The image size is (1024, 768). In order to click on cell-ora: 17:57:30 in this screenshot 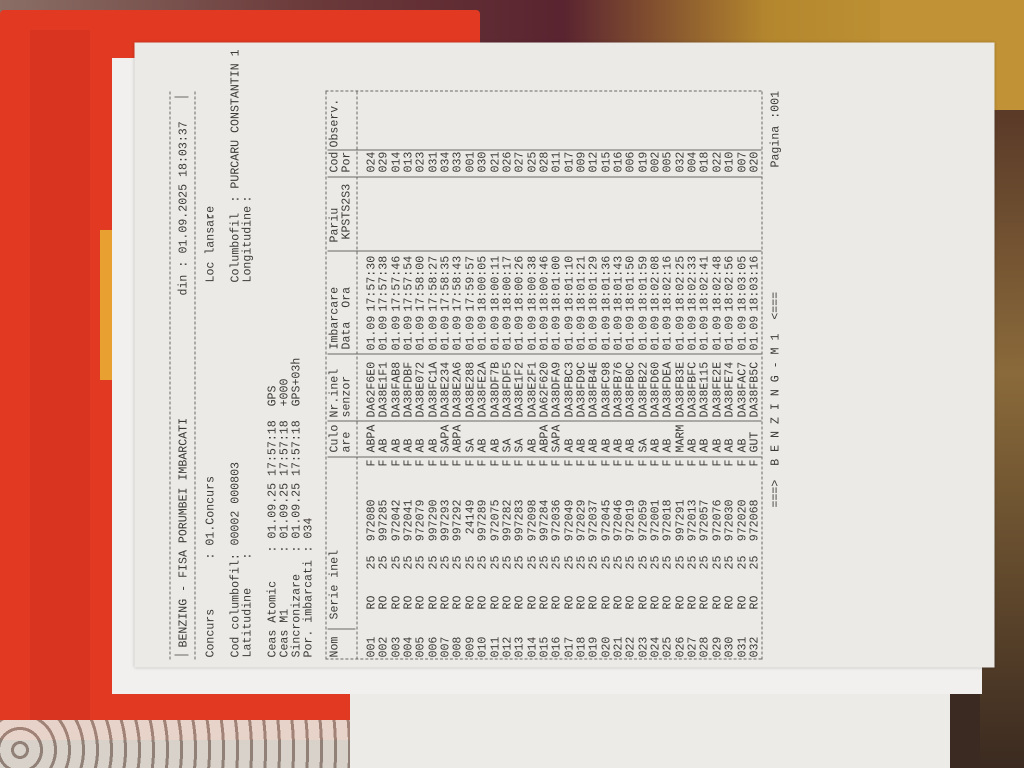, I will do `click(372, 283)`.